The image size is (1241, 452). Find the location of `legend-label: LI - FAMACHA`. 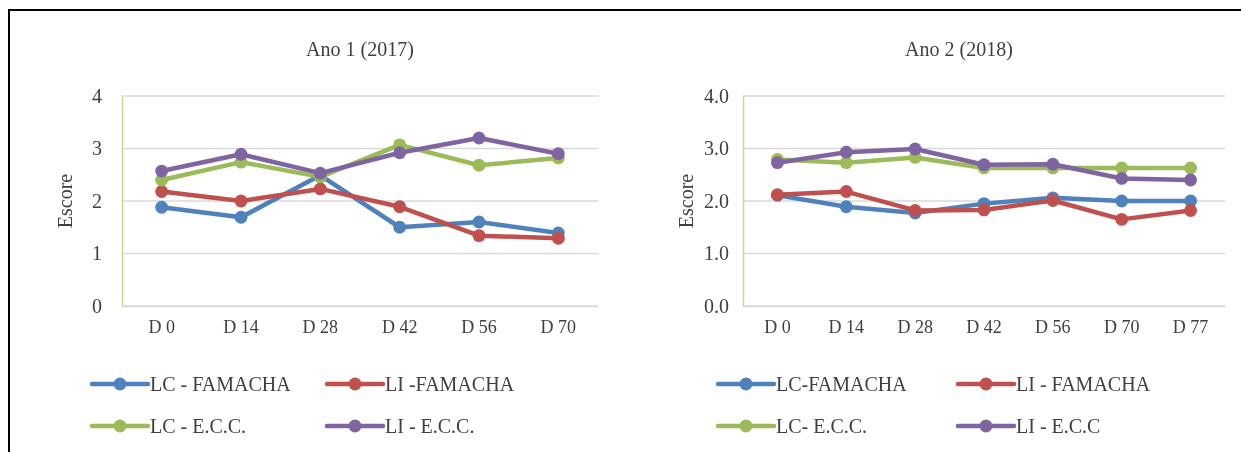

legend-label: LI - FAMACHA is located at coordinates (1083, 384).